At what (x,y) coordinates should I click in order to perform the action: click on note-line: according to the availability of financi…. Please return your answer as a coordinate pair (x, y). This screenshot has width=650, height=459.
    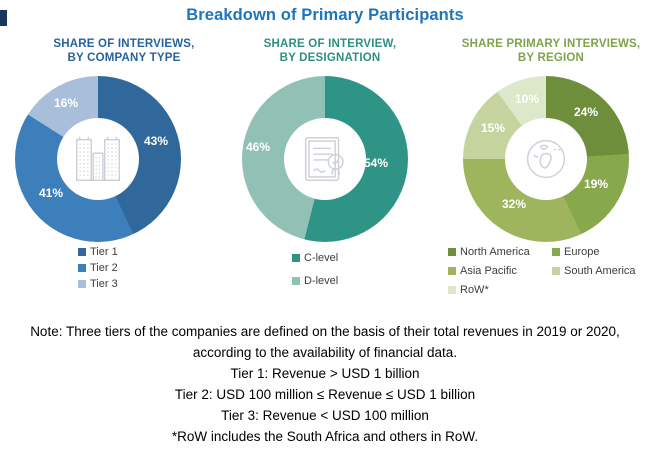
    Looking at the image, I should click on (325, 352).